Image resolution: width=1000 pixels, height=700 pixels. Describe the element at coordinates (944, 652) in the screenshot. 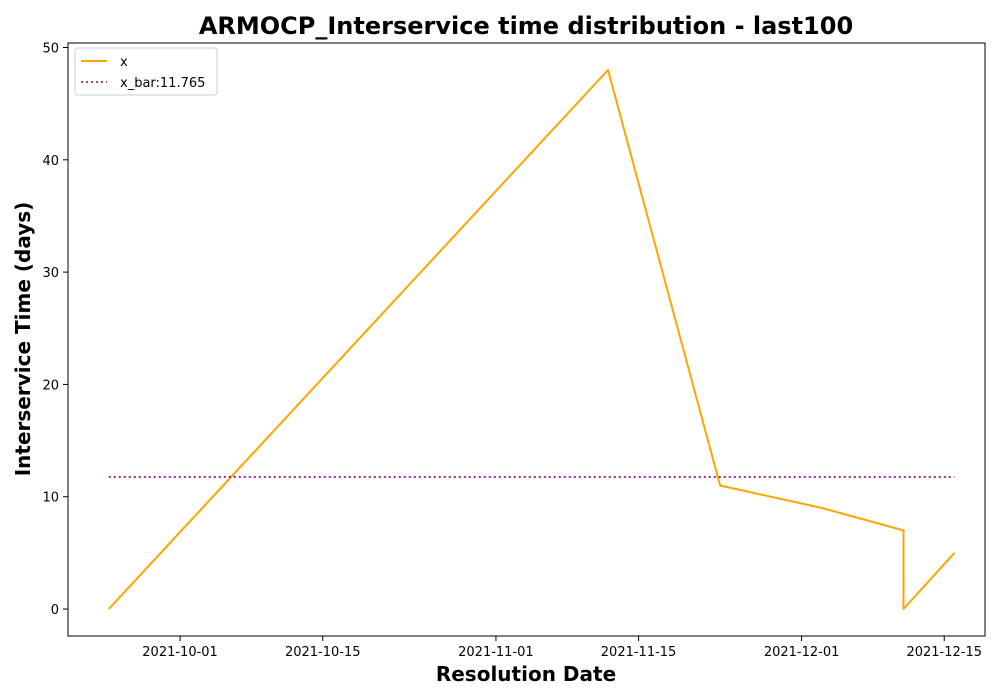

I see `x-tick-label: 2021-12-15` at that location.